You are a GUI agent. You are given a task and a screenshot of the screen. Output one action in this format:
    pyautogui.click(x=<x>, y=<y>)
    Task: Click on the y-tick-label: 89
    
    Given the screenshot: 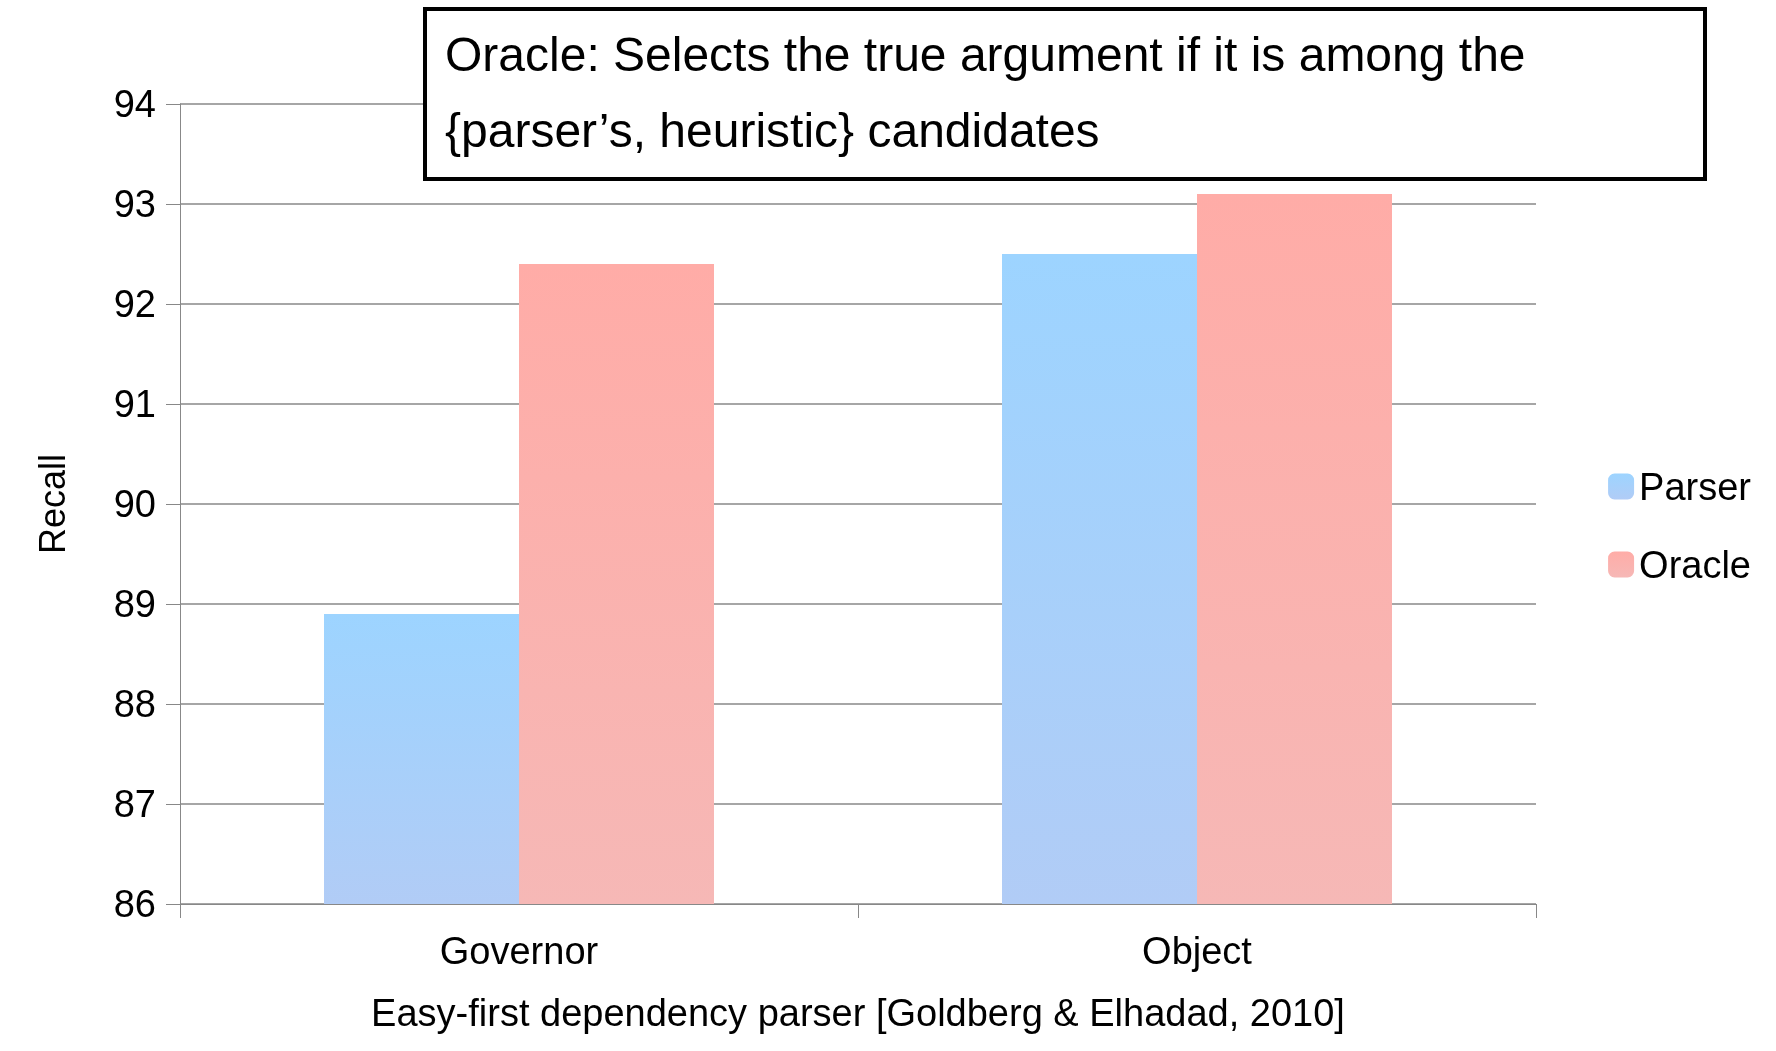 What is the action you would take?
    pyautogui.click(x=134, y=604)
    